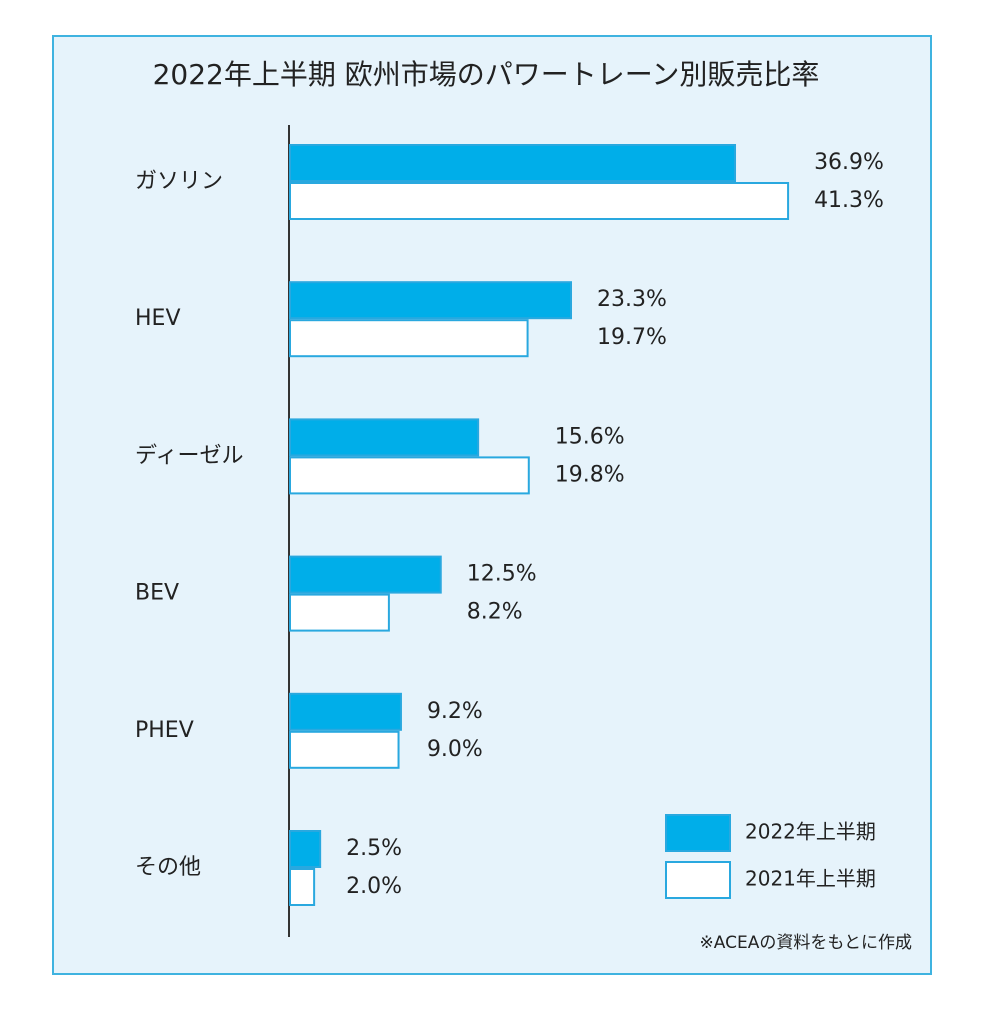  I want to click on data-label: 36.9%, so click(849, 162).